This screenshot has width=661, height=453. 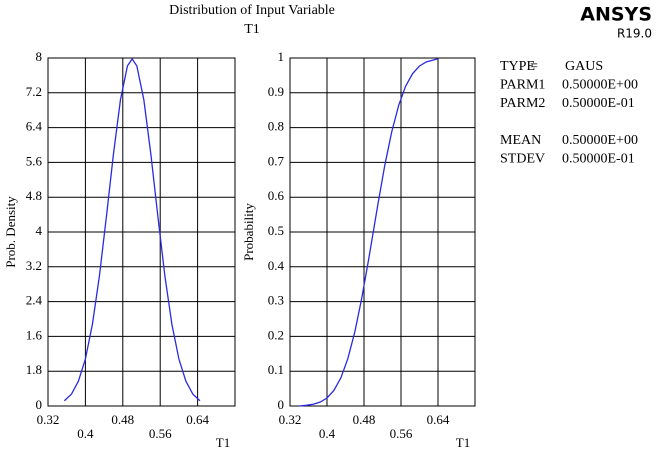 I want to click on y-tick-label: 4.8, so click(x=34, y=195).